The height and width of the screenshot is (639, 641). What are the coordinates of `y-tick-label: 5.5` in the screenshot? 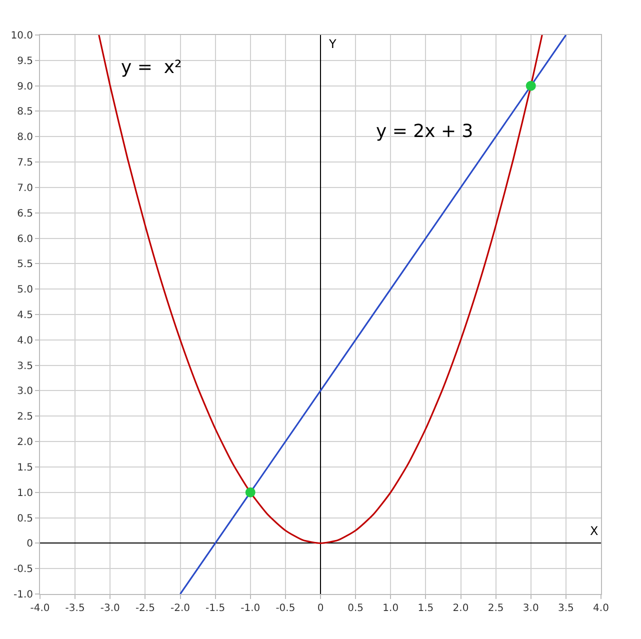 It's located at (25, 264).